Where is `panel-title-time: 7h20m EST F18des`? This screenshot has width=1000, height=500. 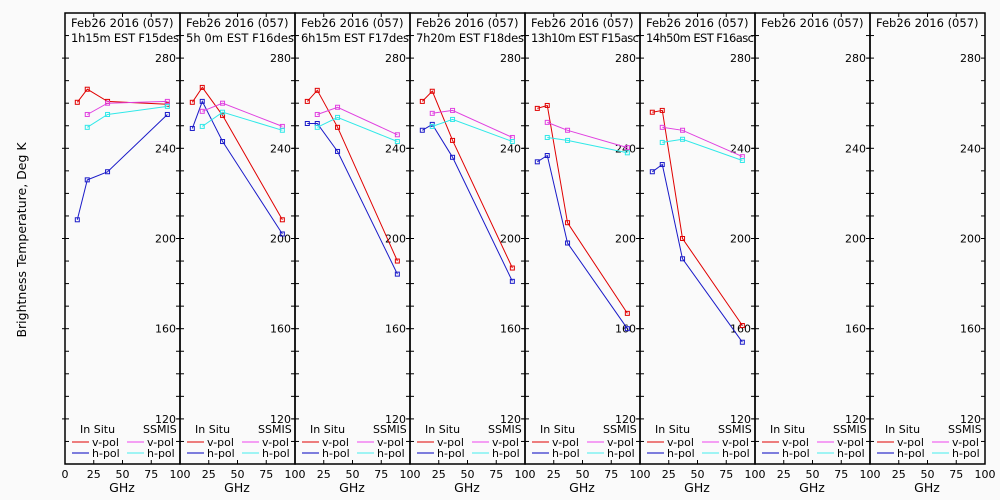 panel-title-time: 7h20m EST F18des is located at coordinates (470, 38).